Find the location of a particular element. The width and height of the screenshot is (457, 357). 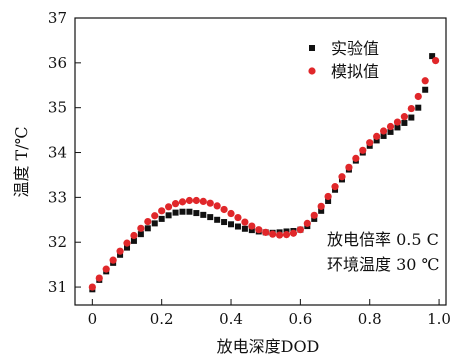

legend-label: 实验值 is located at coordinates (355, 48).